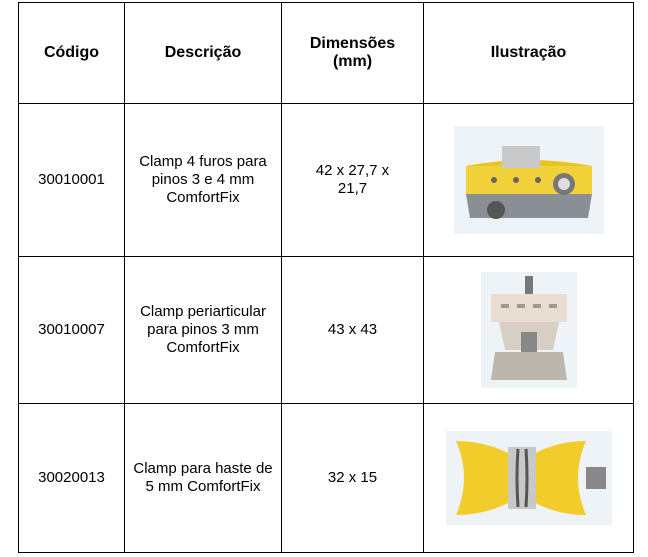 The height and width of the screenshot is (557, 648). What do you see at coordinates (71, 330) in the screenshot?
I see `code-cell: 30010007` at bounding box center [71, 330].